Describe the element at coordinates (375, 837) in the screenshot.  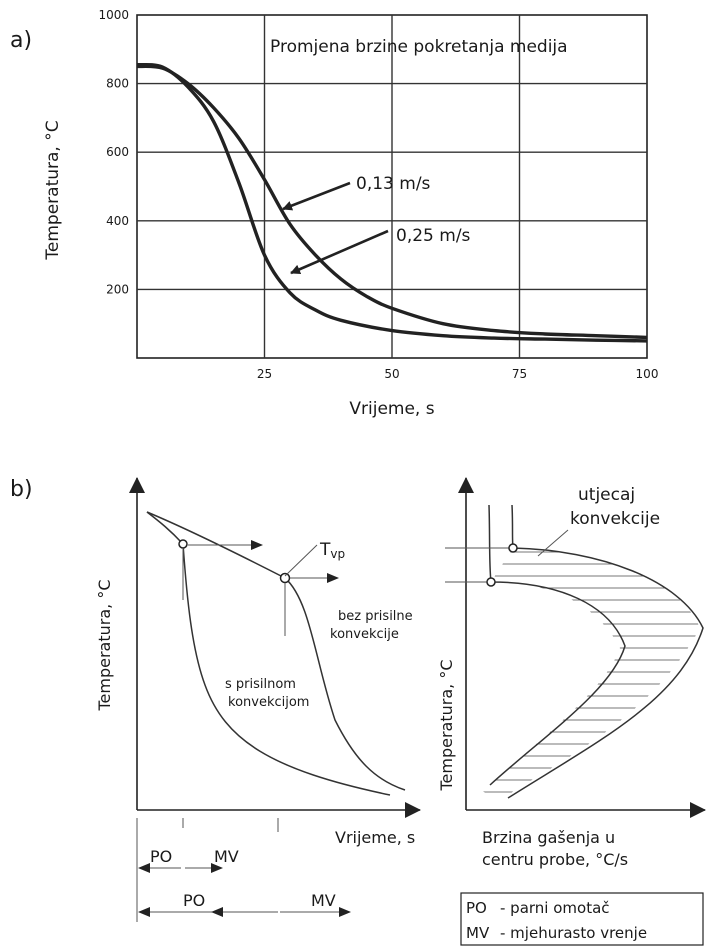
I see `left-xlabel: Vrijeme, s` at that location.